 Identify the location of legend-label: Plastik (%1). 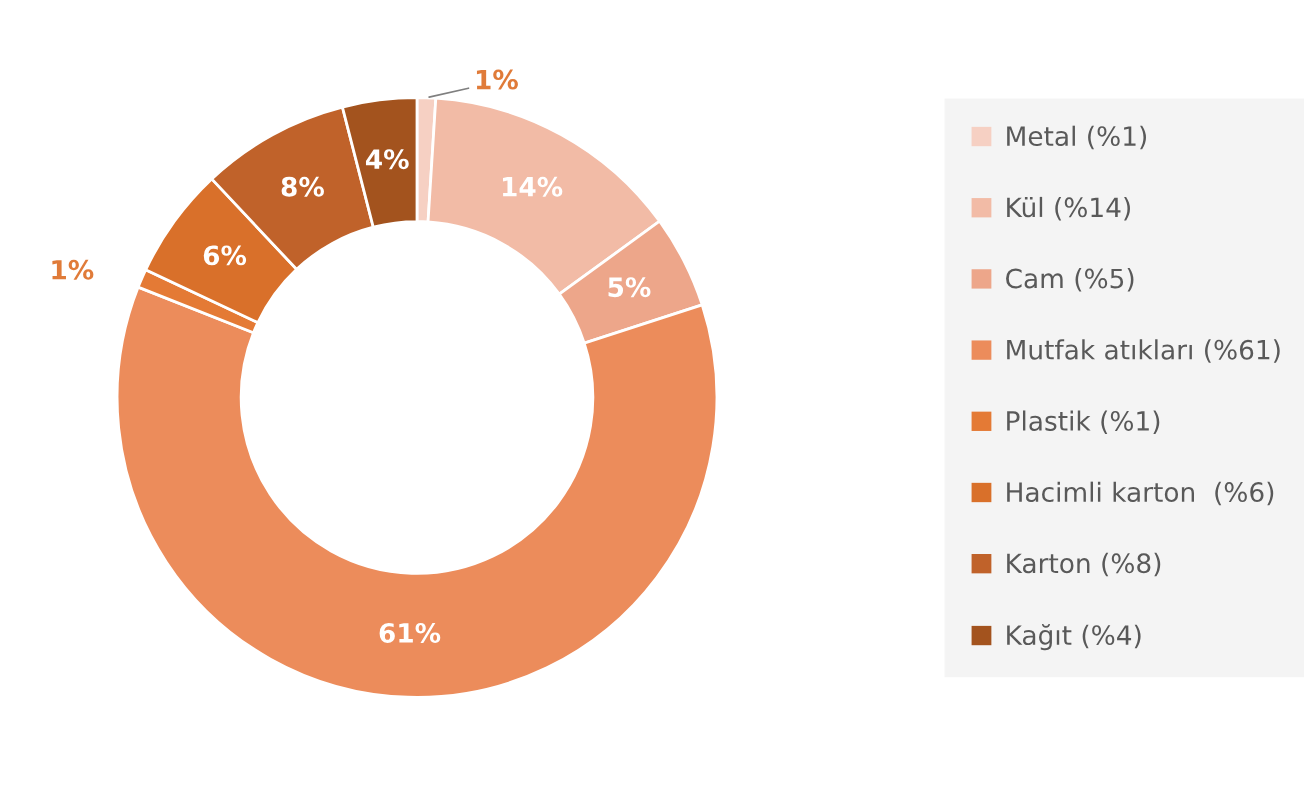
(1083, 422).